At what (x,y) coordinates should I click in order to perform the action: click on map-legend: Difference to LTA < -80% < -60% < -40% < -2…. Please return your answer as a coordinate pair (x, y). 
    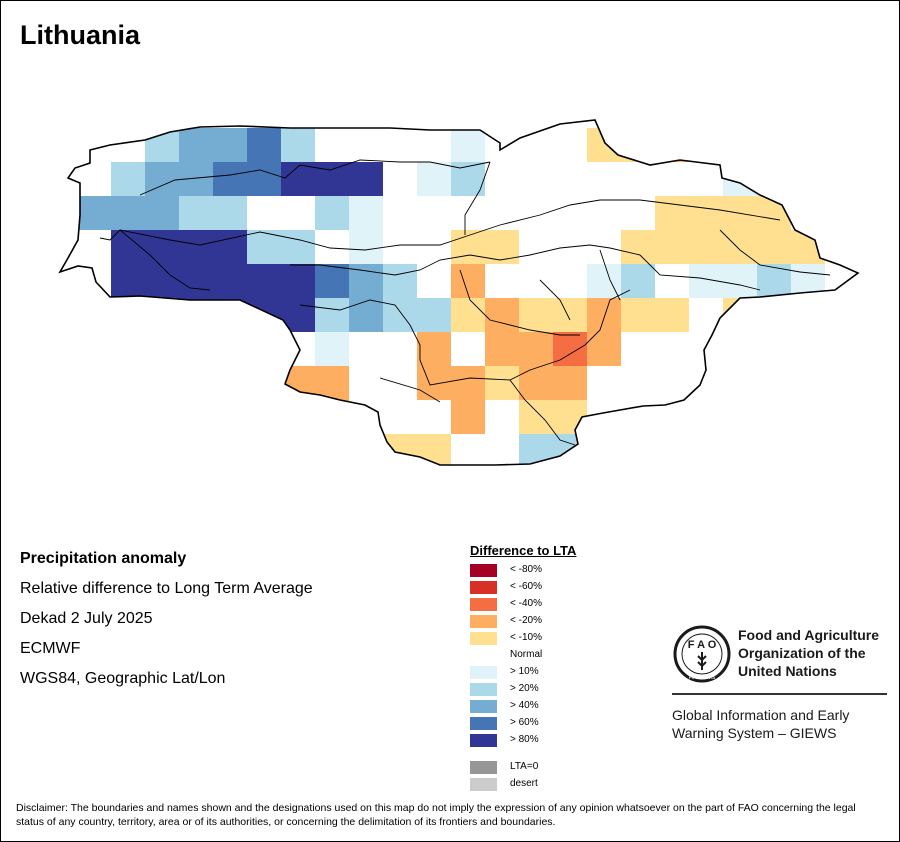
    Looking at the image, I should click on (523, 668).